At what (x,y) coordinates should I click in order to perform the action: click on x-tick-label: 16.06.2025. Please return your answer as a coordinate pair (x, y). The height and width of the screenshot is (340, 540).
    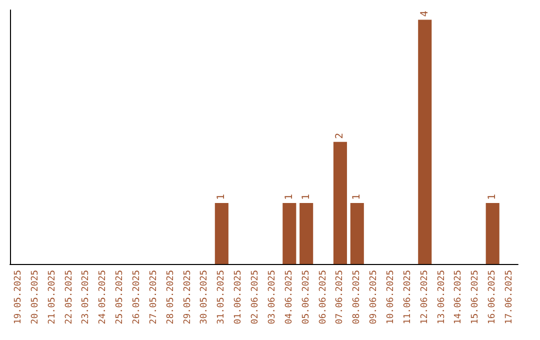
    Looking at the image, I should click on (493, 297).